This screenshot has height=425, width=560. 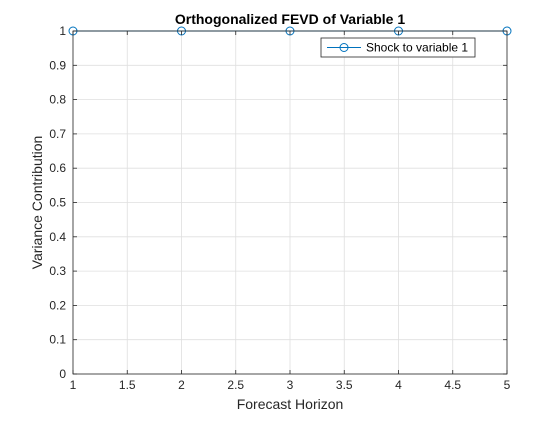 I want to click on y-tick-label: 0, so click(x=62, y=374).